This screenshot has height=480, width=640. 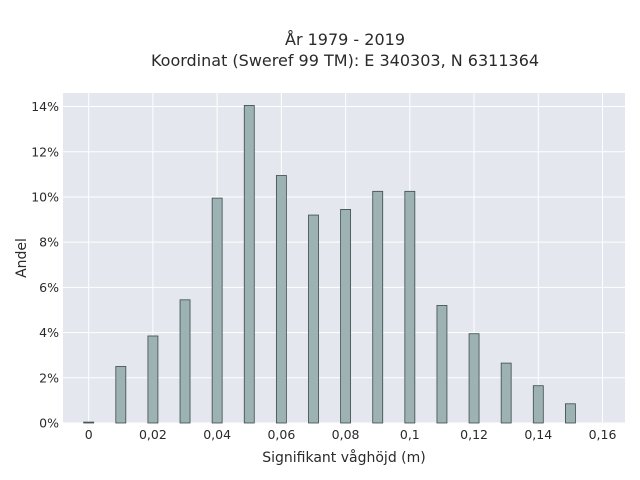 What do you see at coordinates (22, 258) in the screenshot?
I see `y-axis-label: Andel` at bounding box center [22, 258].